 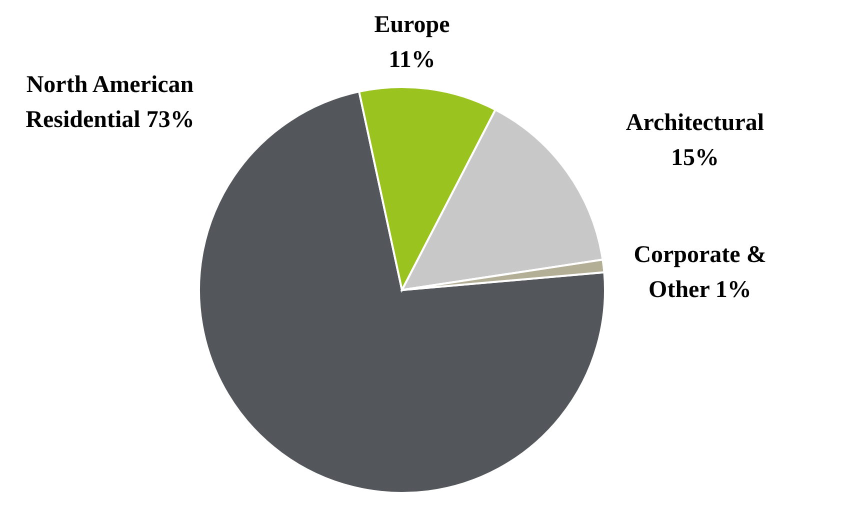 What do you see at coordinates (700, 272) in the screenshot?
I see `slice-label: Corporate & Other 1%` at bounding box center [700, 272].